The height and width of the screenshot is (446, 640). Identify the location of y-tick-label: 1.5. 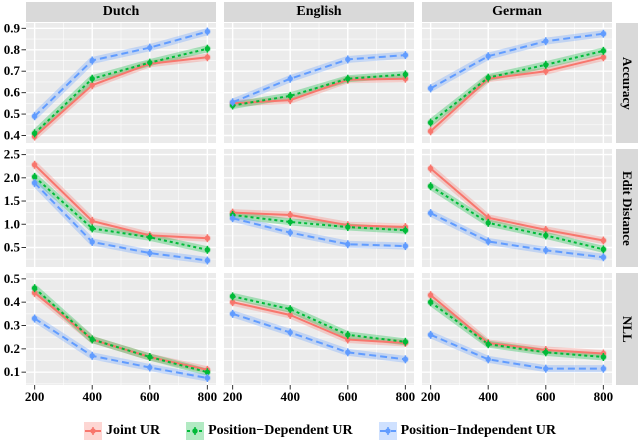
(12, 200).